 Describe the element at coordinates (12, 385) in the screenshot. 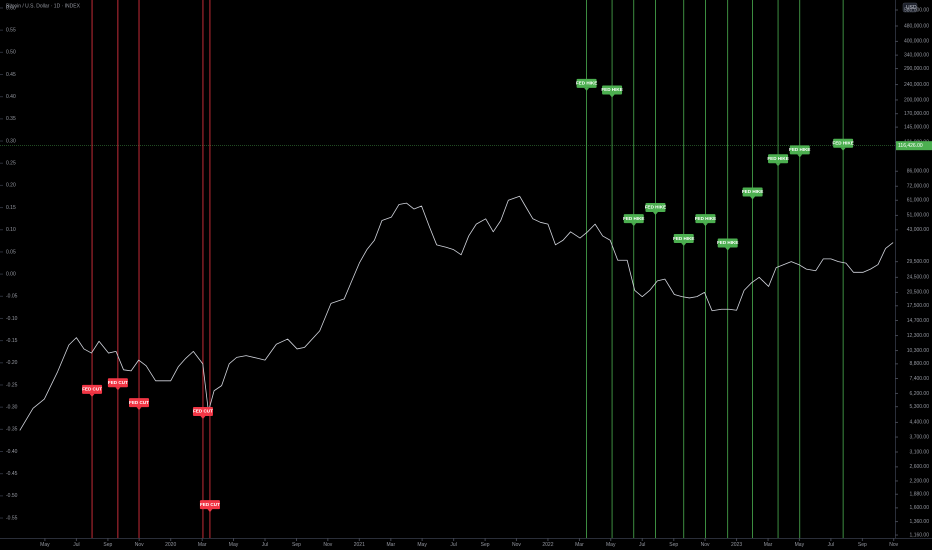

I see `y-tick-label: -0.25` at that location.